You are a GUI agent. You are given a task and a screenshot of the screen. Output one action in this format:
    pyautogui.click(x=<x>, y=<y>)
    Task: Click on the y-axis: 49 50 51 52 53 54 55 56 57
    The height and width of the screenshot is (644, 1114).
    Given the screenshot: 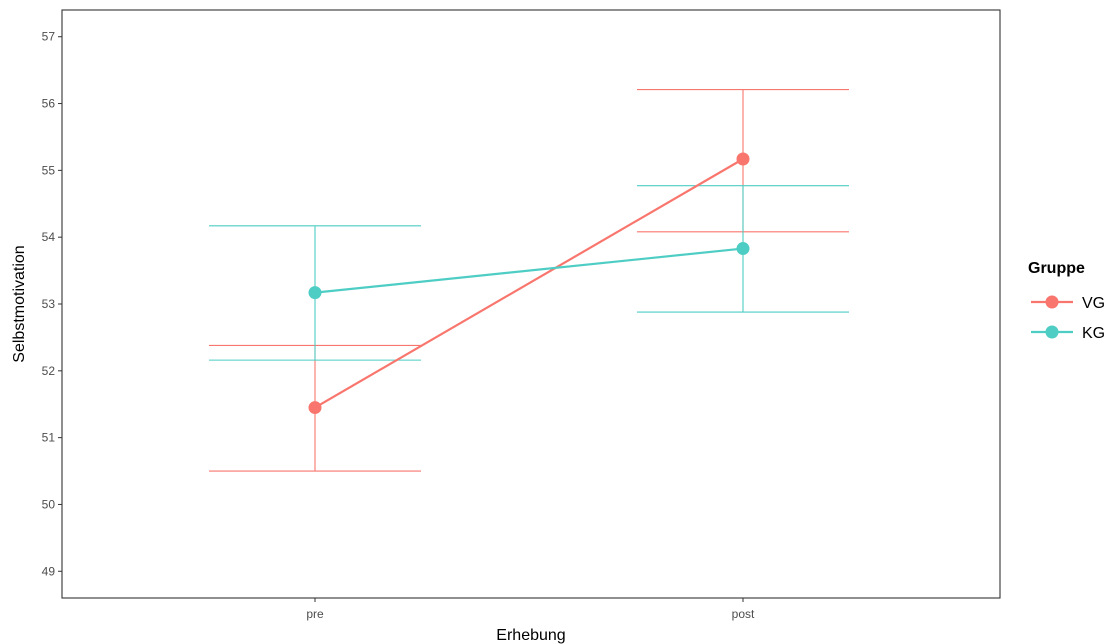 What is the action you would take?
    pyautogui.click(x=52, y=304)
    